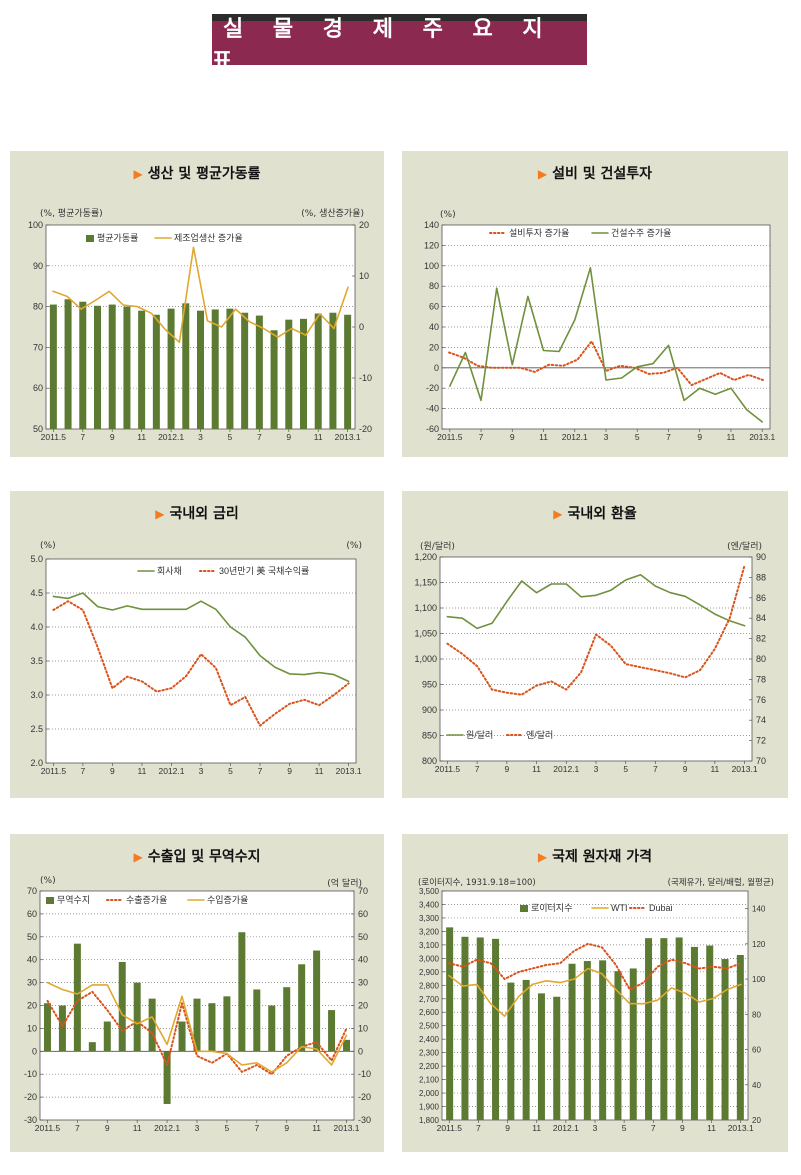 The height and width of the screenshot is (1175, 801). What do you see at coordinates (429, 1120) in the screenshot?
I see `commodity-left-tick-label: 1,800` at bounding box center [429, 1120].